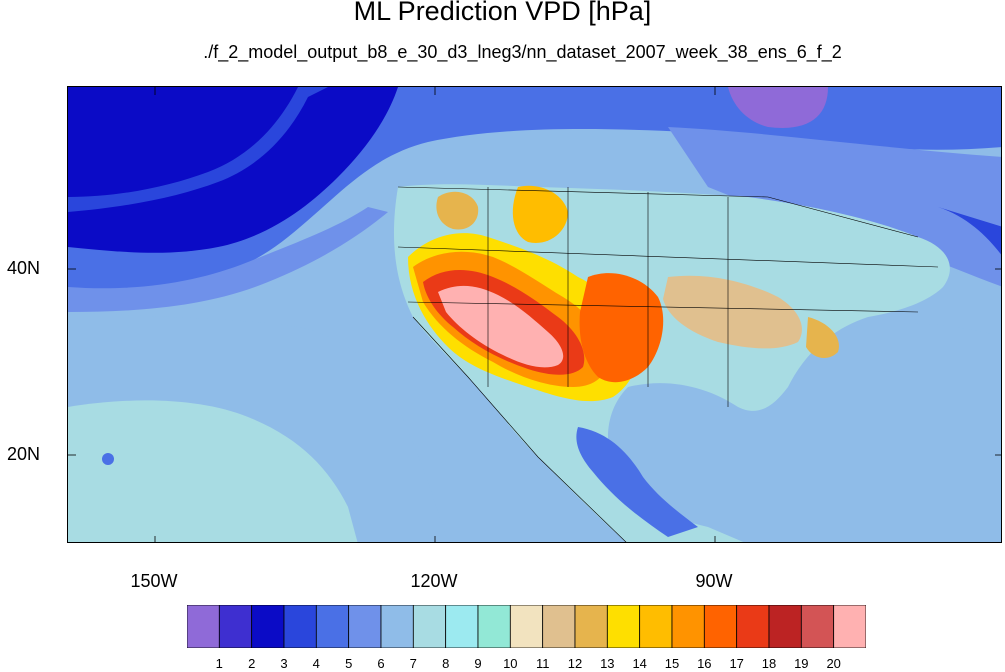 This screenshot has height=672, width=1005. I want to click on rockies-patch, so click(540, 214).